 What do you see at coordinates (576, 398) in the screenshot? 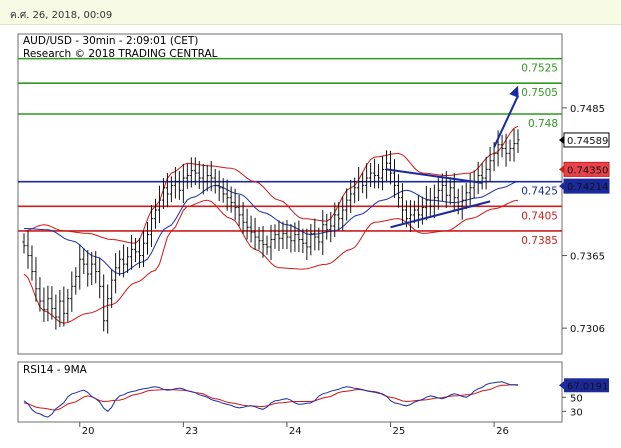
I see `rsi-tick-label: 50` at bounding box center [576, 398].